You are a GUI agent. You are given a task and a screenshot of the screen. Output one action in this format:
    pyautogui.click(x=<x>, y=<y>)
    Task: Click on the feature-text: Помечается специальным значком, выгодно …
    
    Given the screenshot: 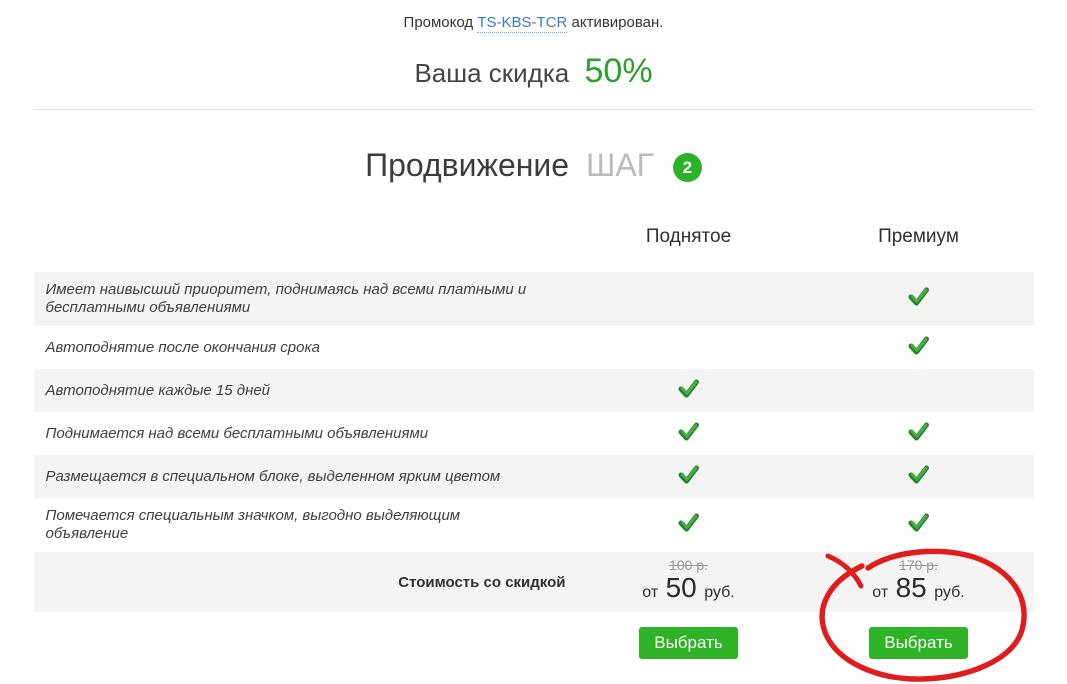 What is the action you would take?
    pyautogui.click(x=253, y=524)
    